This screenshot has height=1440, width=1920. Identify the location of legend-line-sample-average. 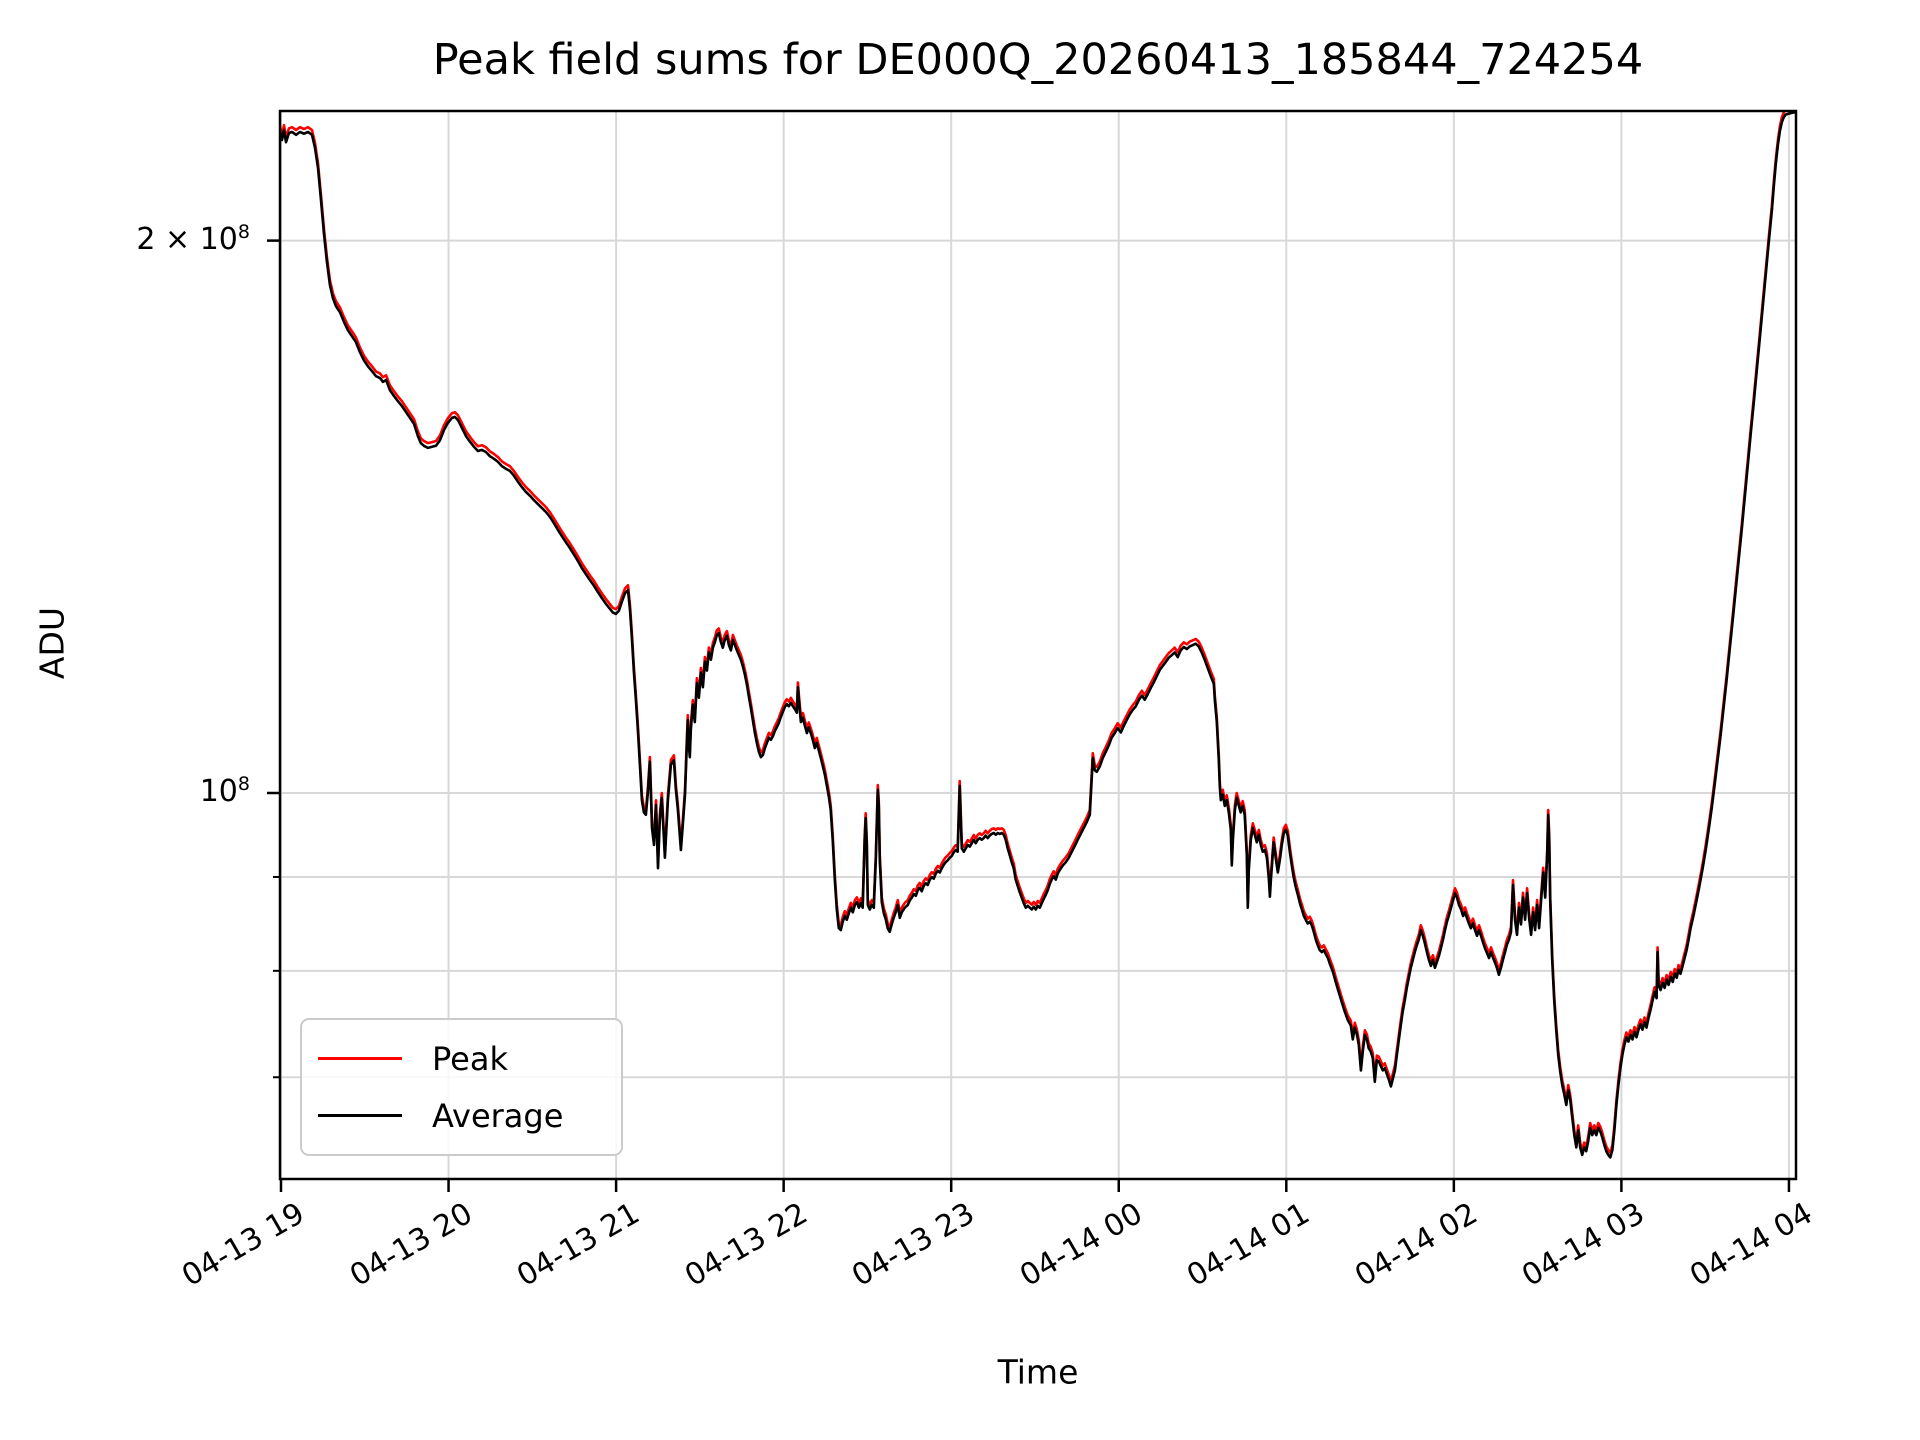
(360, 1115).